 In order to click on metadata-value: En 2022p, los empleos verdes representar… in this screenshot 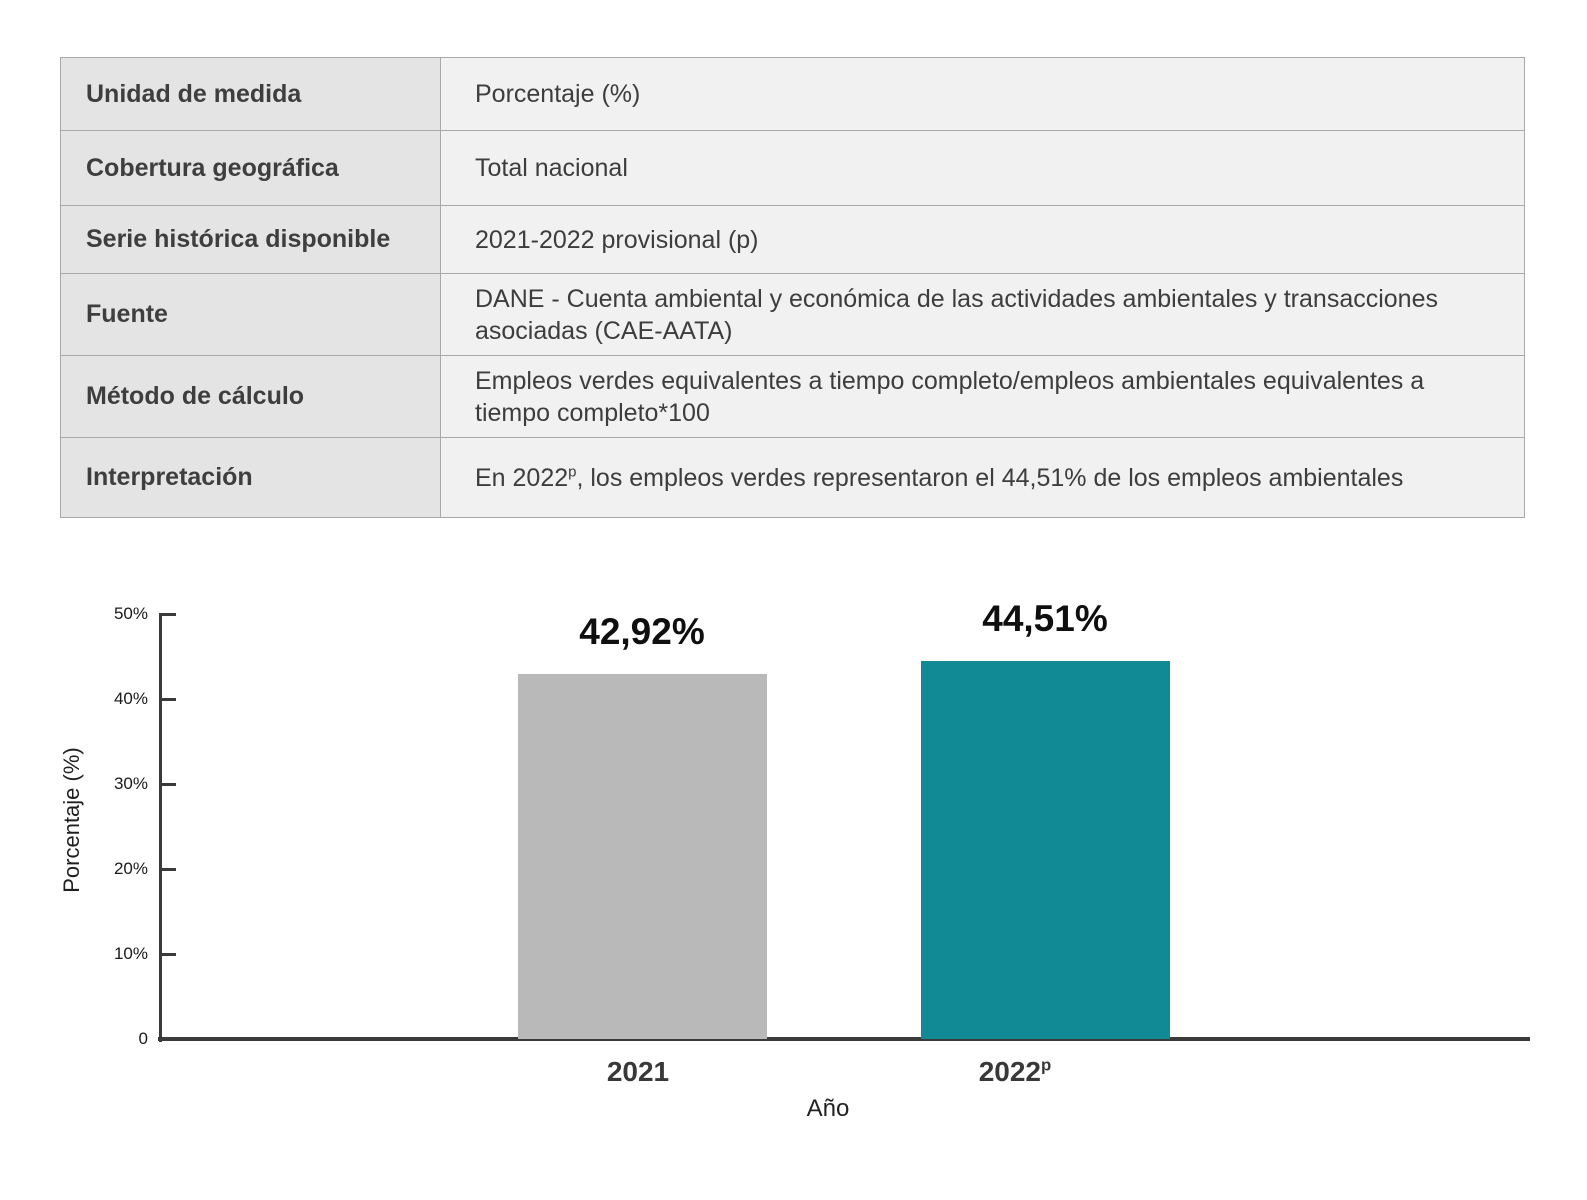, I will do `click(982, 477)`.